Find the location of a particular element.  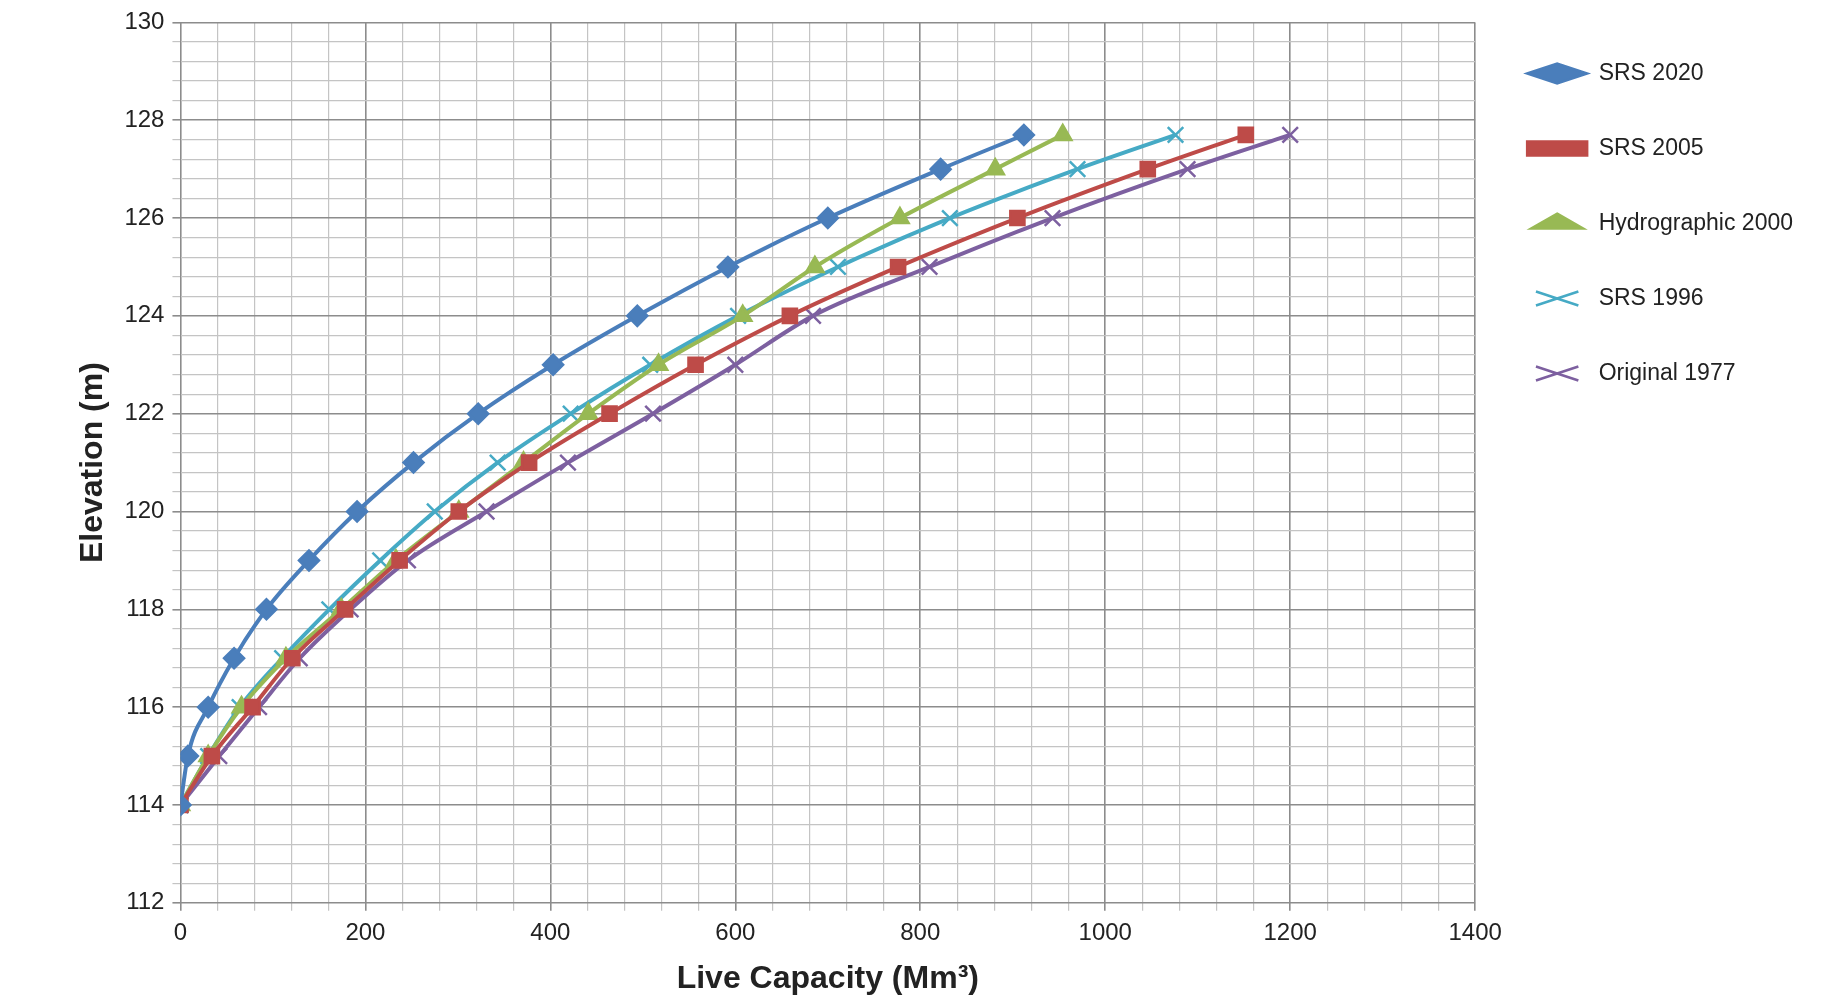

y-axis-title: Elevation (m) is located at coordinates (91, 463).